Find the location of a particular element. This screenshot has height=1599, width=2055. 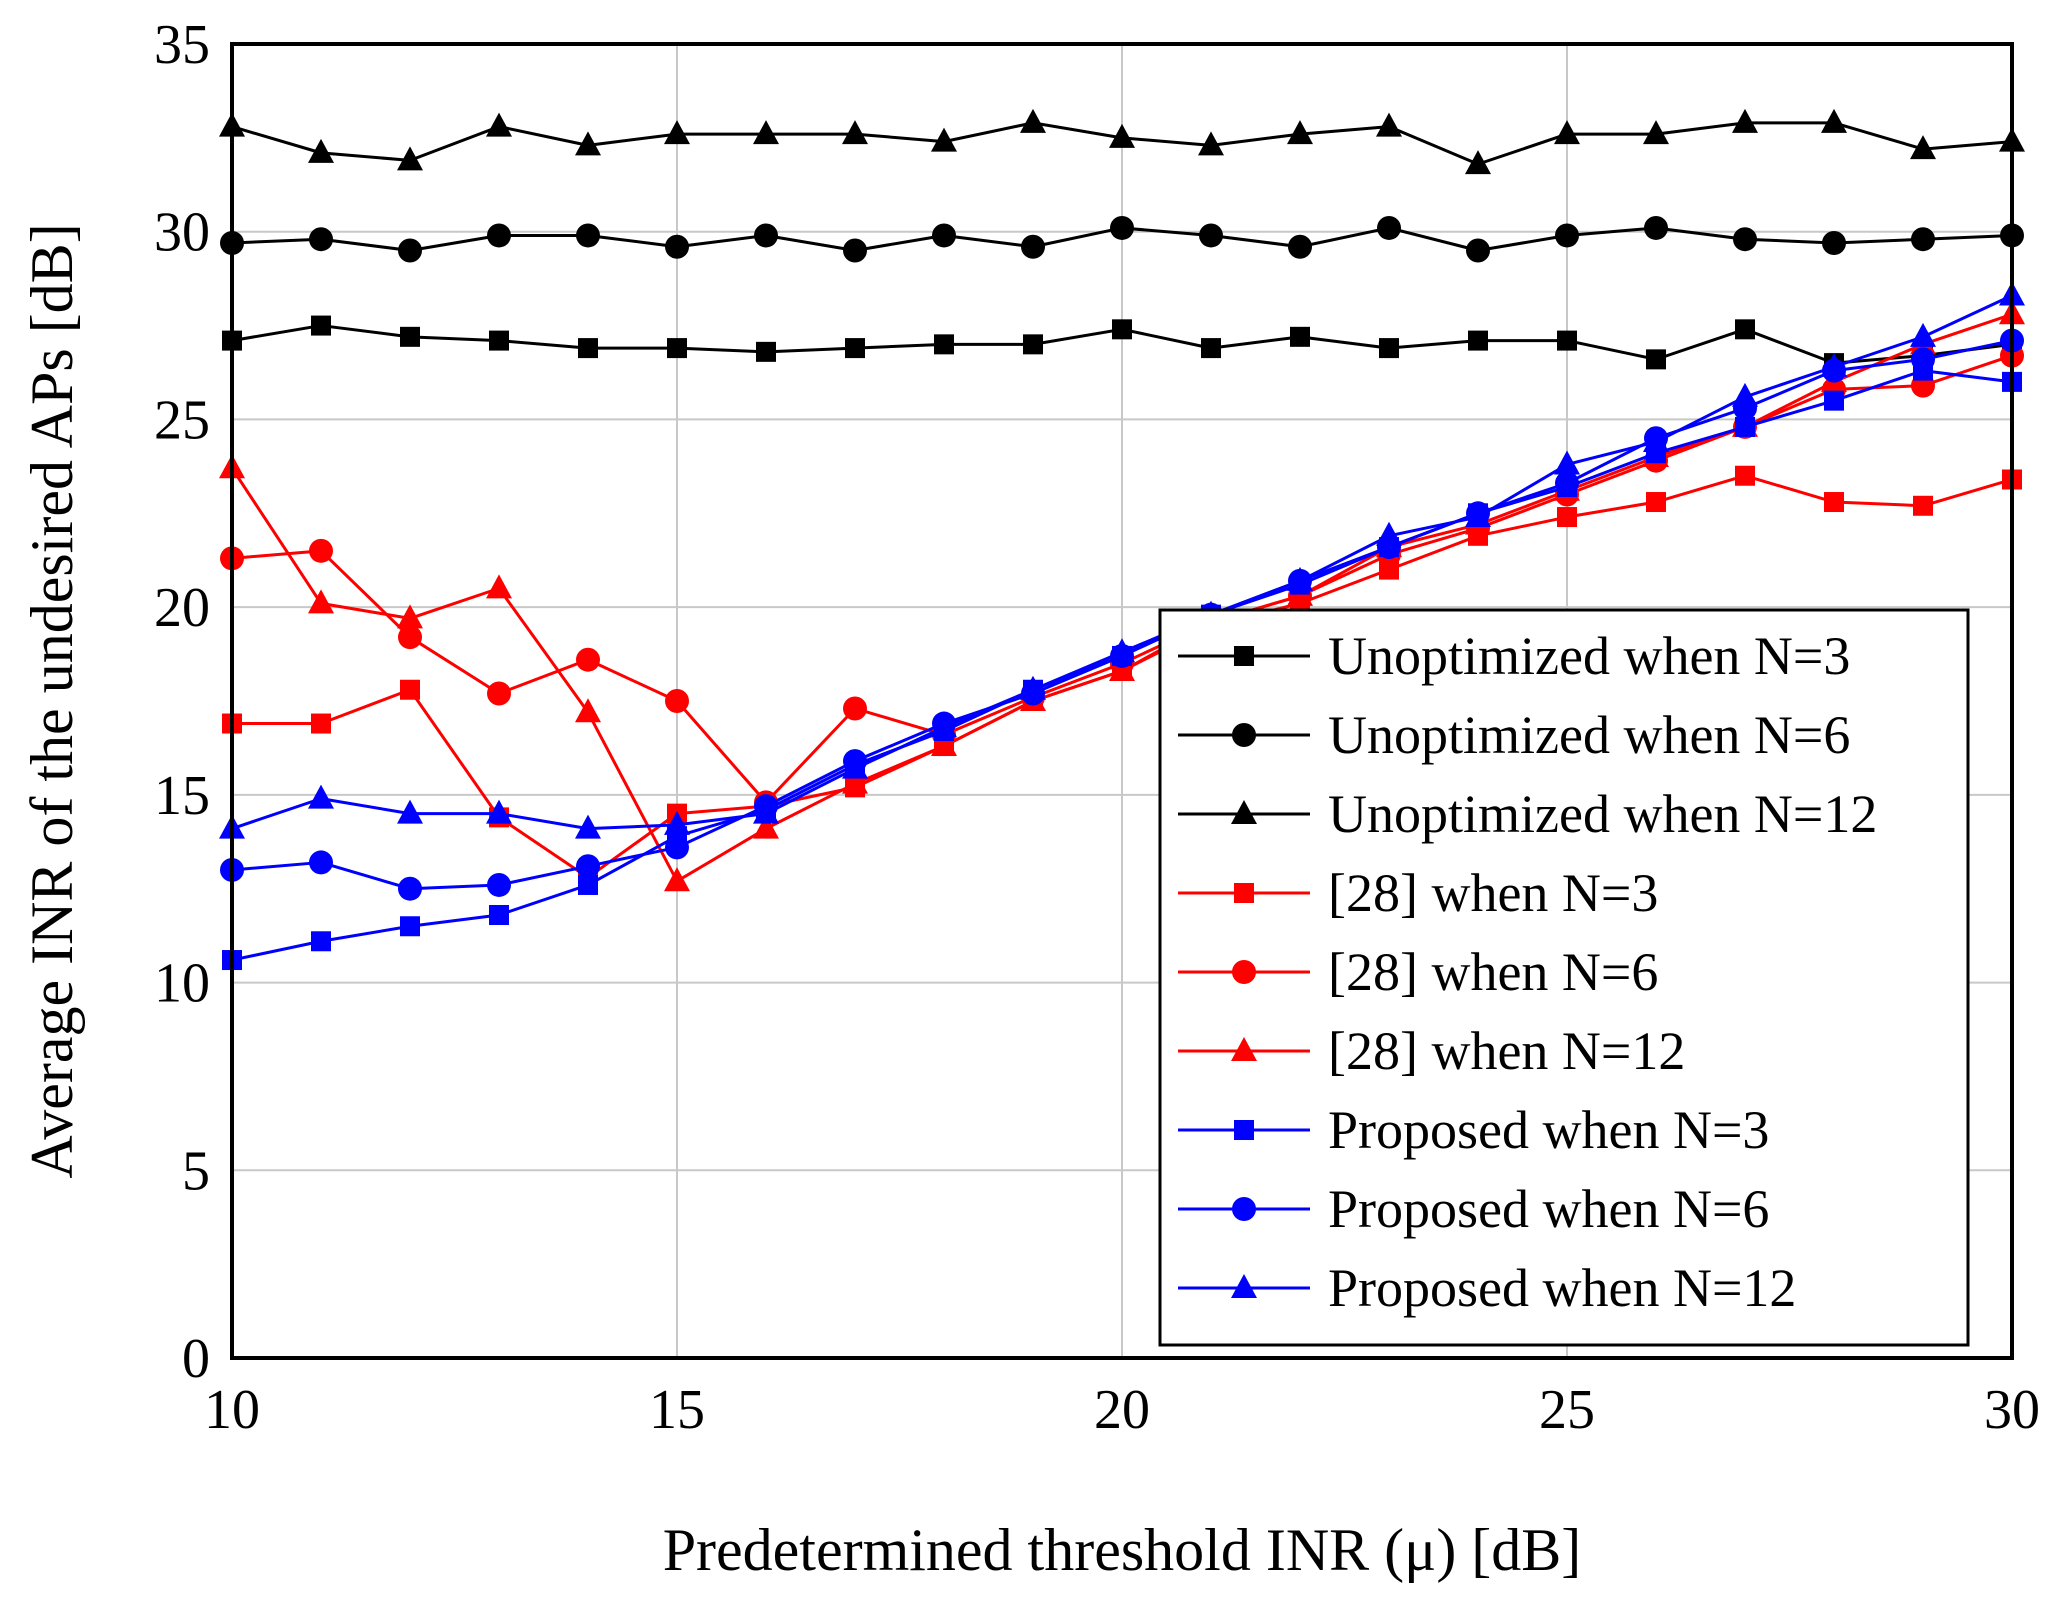

x-tick-label: 10 is located at coordinates (232, 1410).